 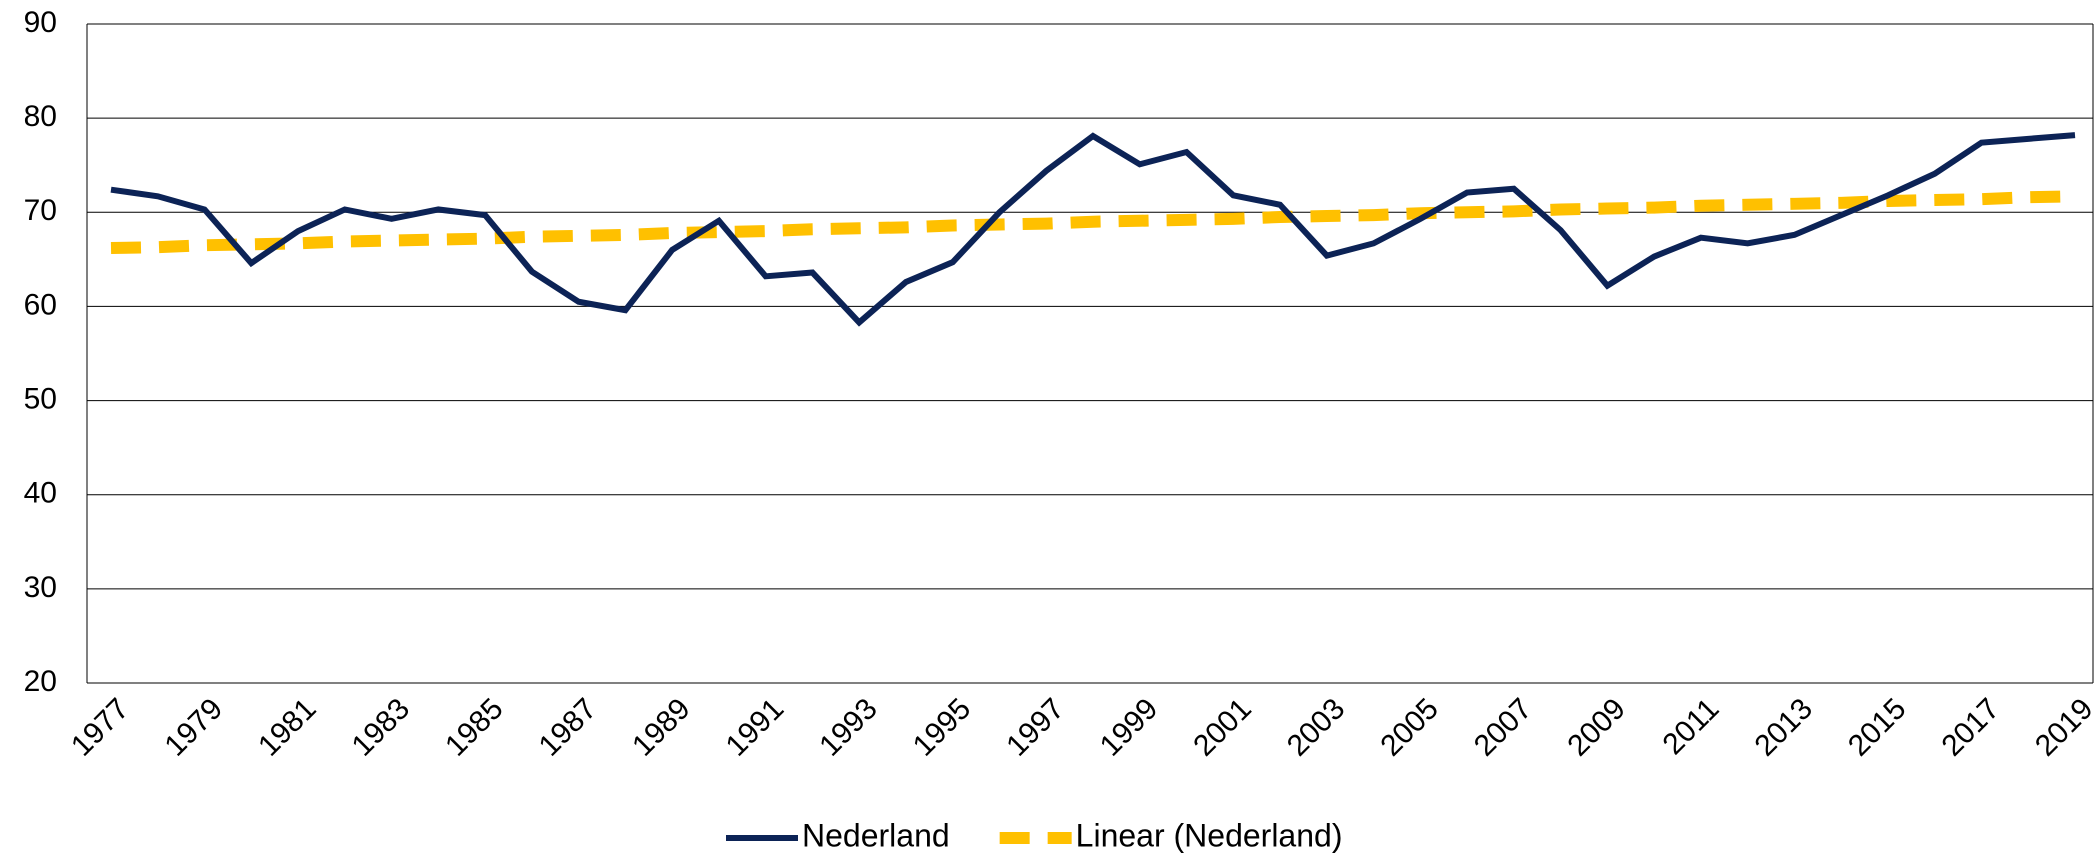 I want to click on x-tick-label: 1979, so click(x=194, y=727).